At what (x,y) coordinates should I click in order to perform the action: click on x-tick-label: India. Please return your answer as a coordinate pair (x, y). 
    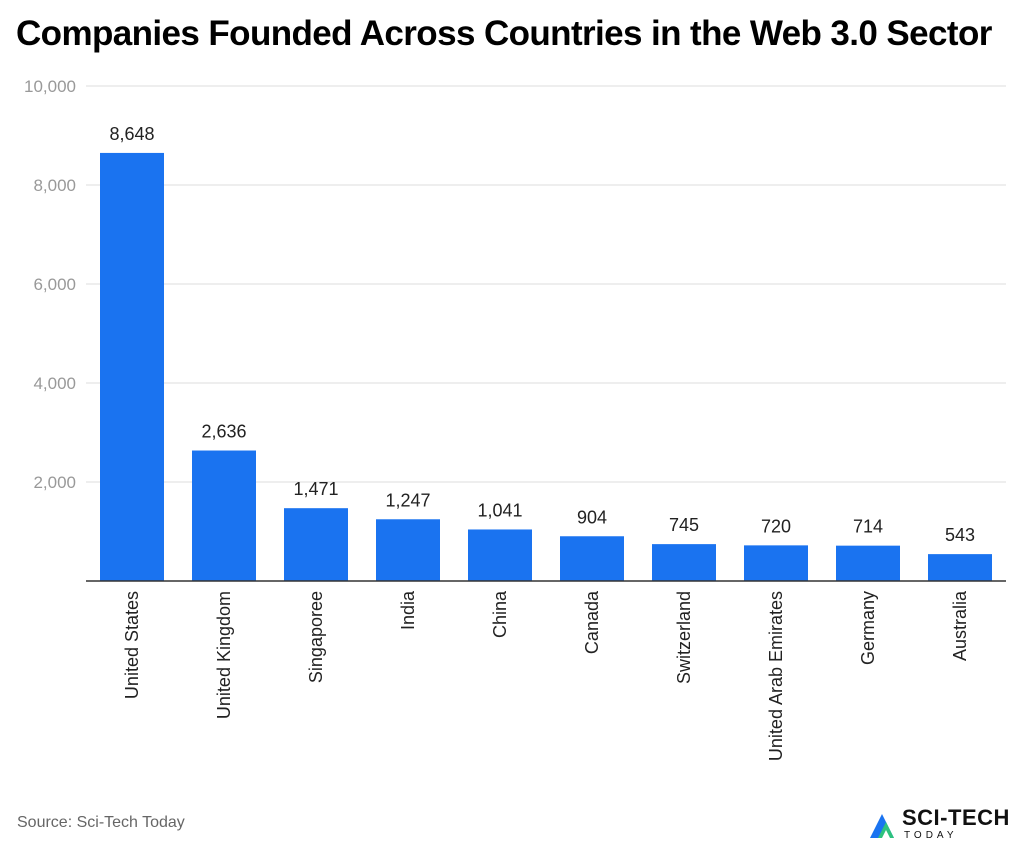
    Looking at the image, I should click on (408, 610).